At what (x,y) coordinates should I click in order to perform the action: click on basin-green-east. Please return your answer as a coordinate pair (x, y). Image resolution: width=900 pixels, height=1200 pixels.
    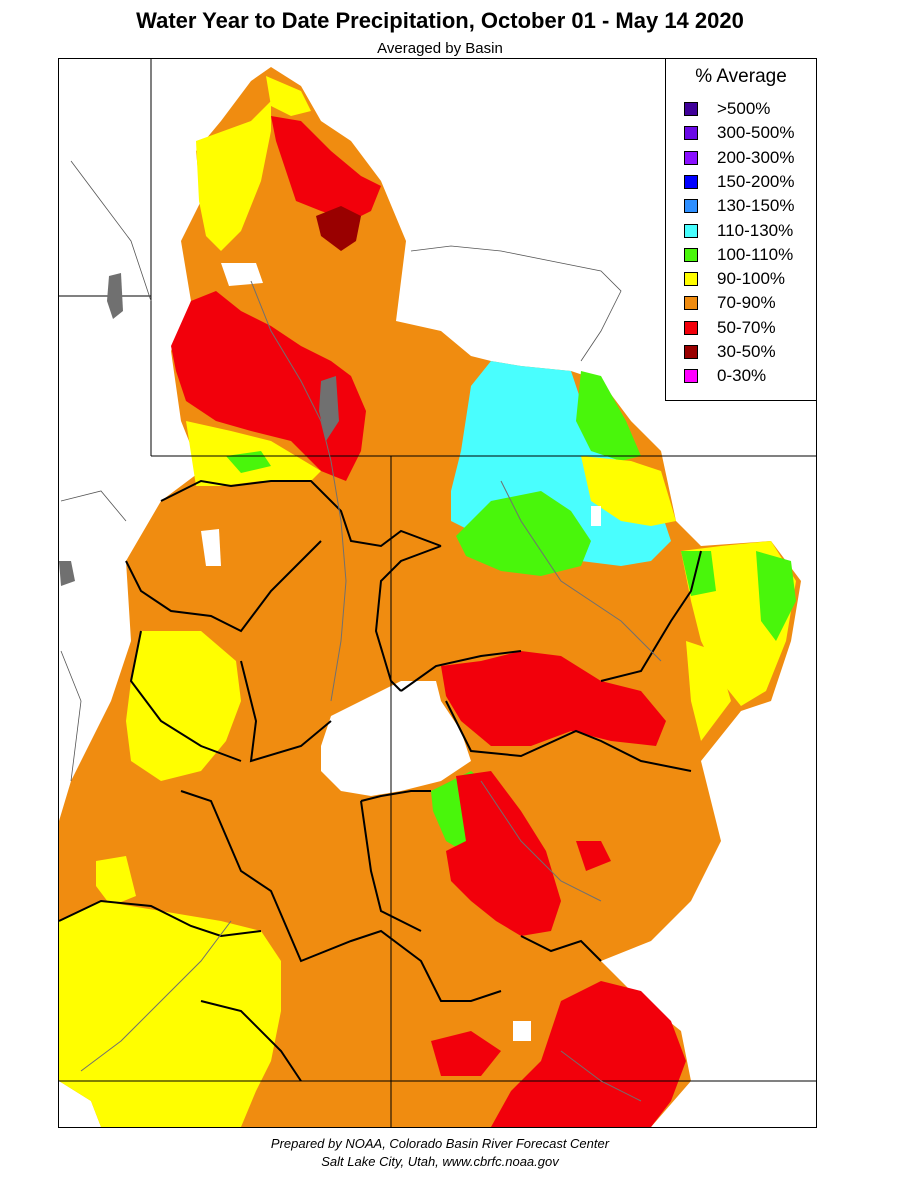
    Looking at the image, I should click on (608, 416).